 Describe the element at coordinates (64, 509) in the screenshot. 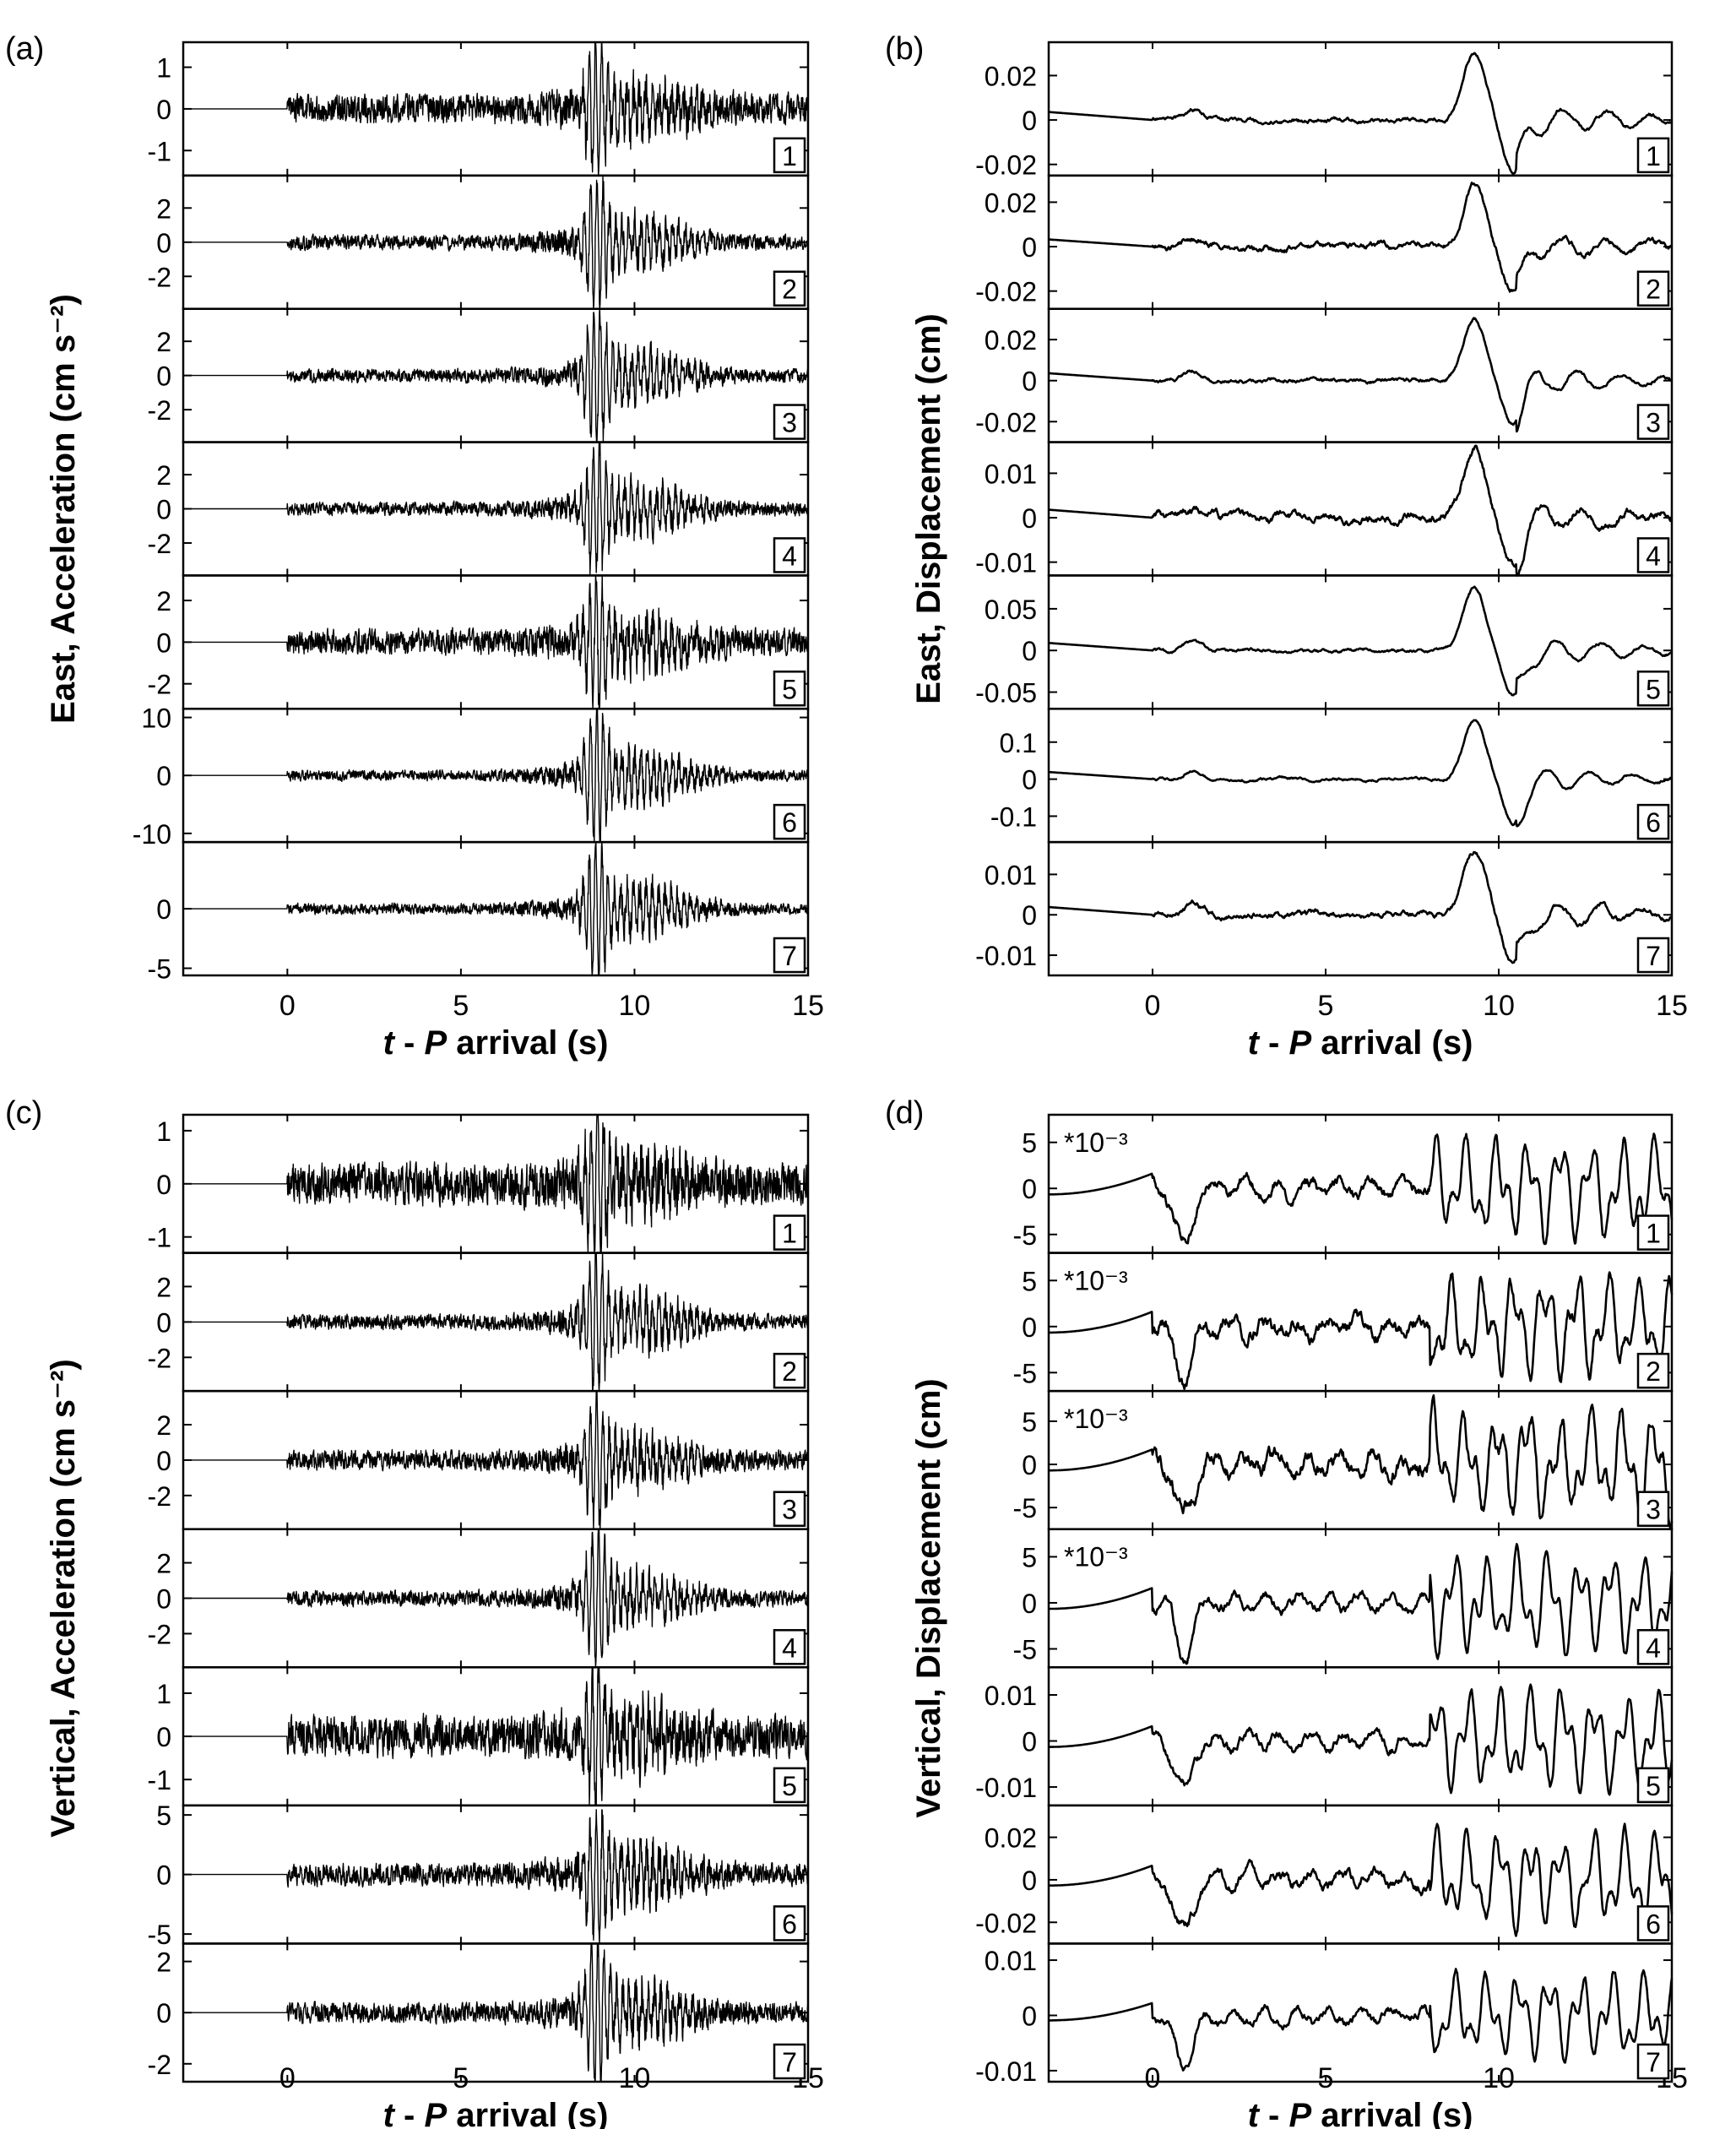

I see `y-axis-label: East, Acceleration (cm s⁻²)` at that location.